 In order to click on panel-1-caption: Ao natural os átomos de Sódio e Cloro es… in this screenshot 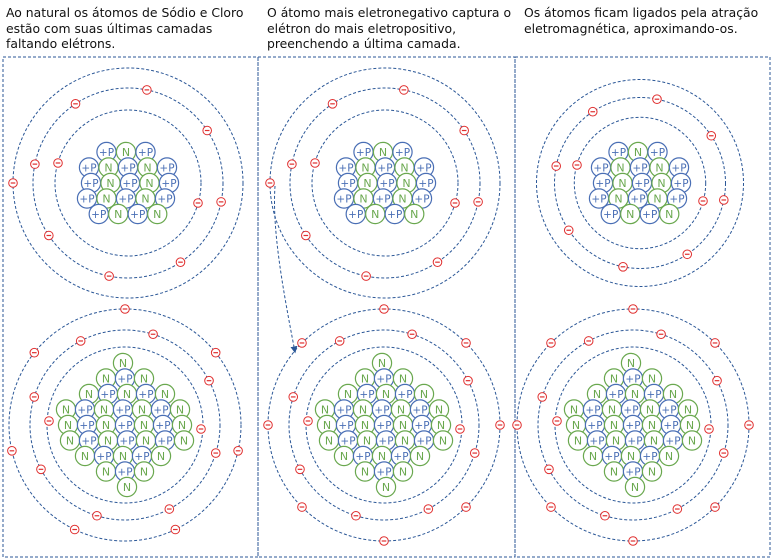, I will do `click(125, 28)`.